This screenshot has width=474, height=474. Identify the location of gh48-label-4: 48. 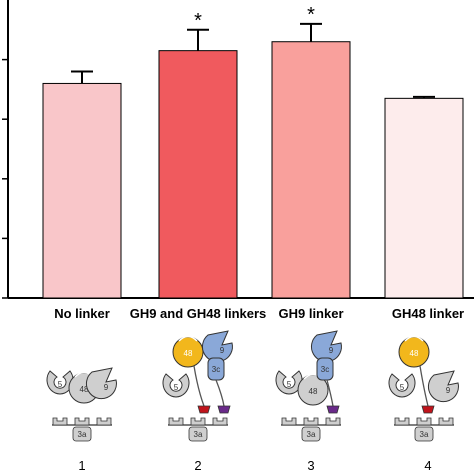
(414, 353).